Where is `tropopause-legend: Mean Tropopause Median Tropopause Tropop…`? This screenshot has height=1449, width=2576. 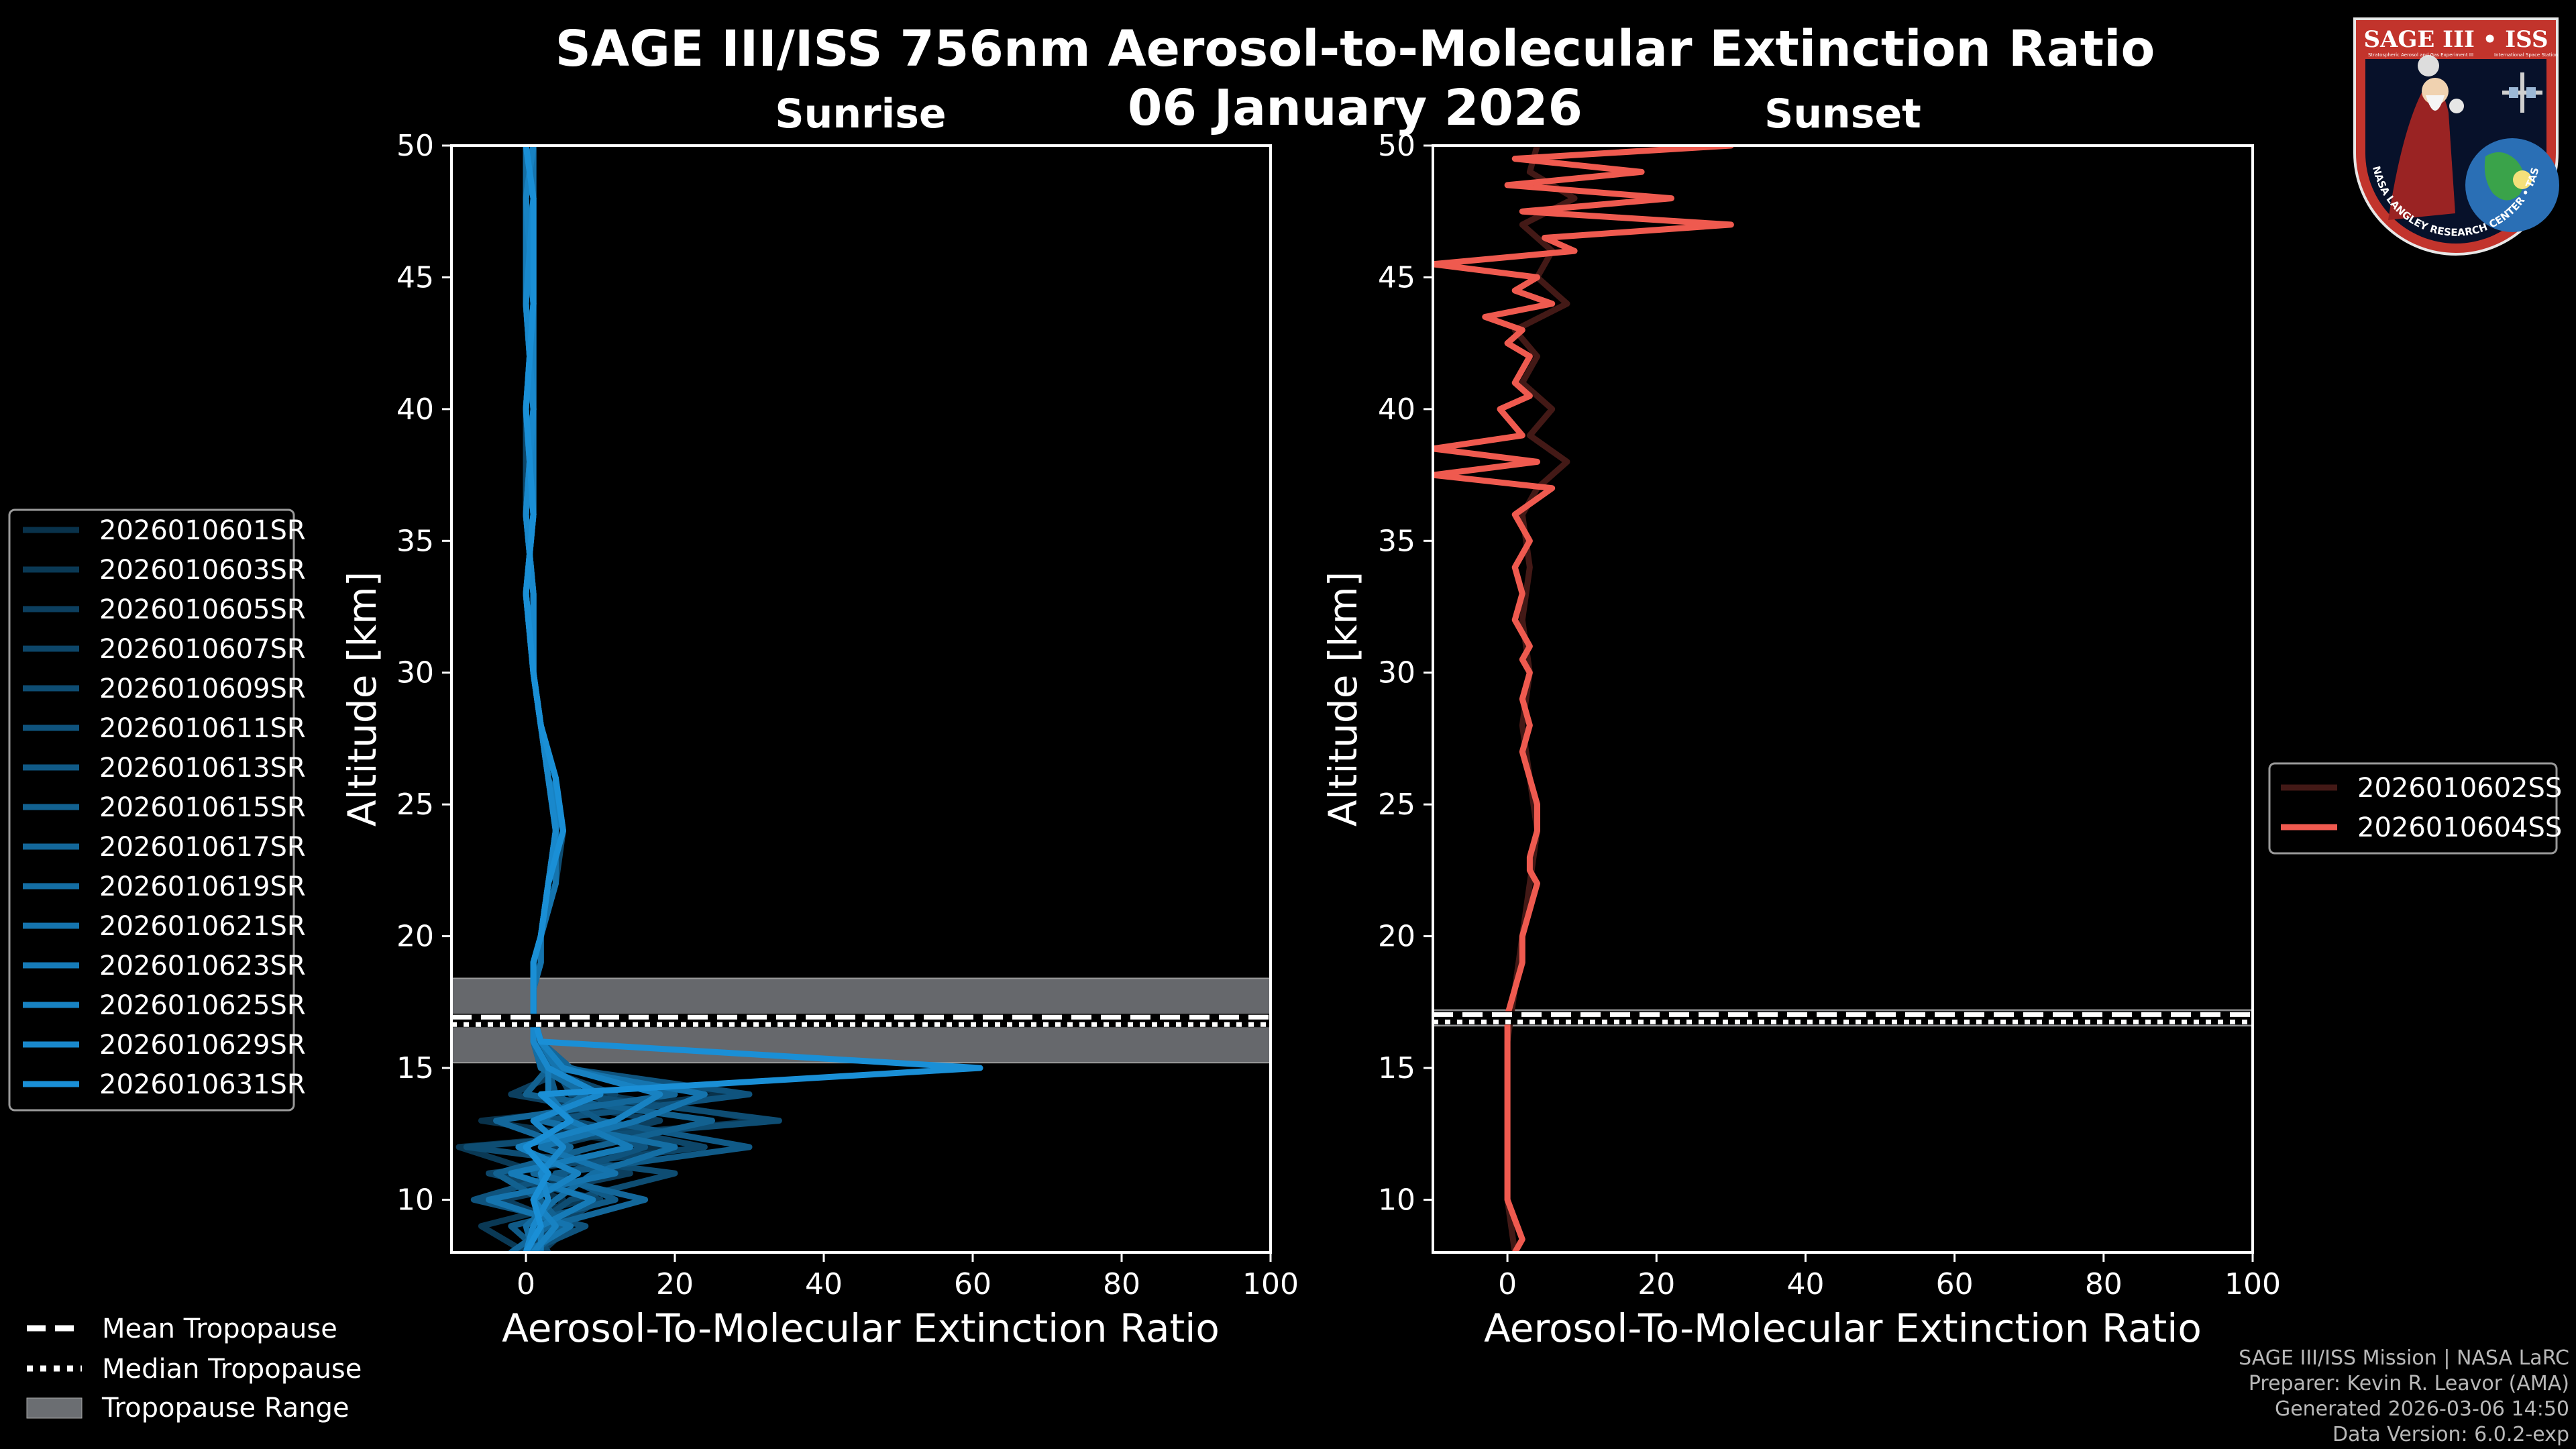 tropopause-legend: Mean Tropopause Median Tropopause Tropop… is located at coordinates (194, 1368).